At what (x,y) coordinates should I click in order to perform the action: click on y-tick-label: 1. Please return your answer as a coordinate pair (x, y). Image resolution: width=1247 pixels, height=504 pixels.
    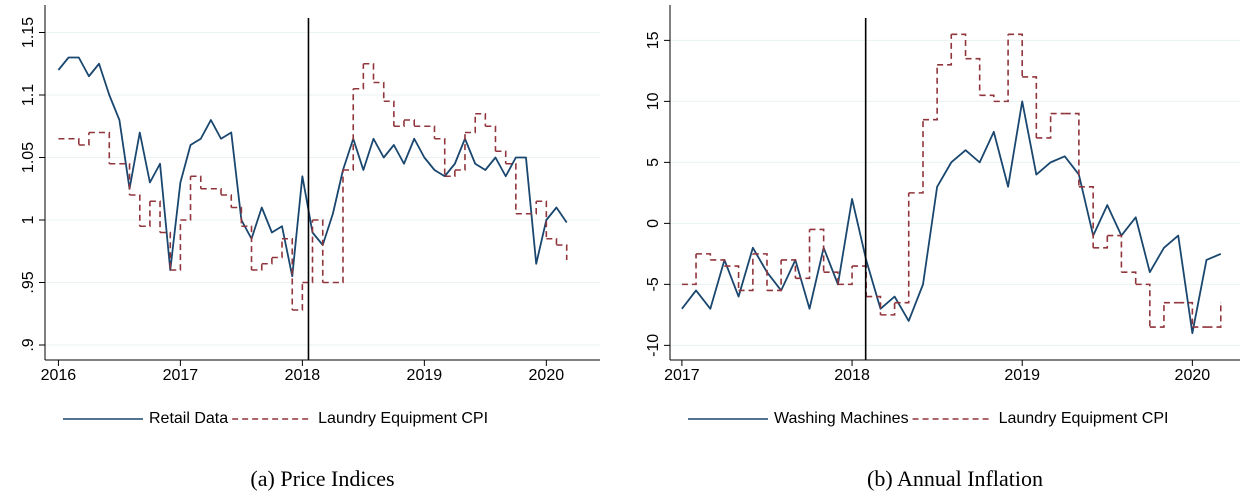
    Looking at the image, I should click on (28, 219).